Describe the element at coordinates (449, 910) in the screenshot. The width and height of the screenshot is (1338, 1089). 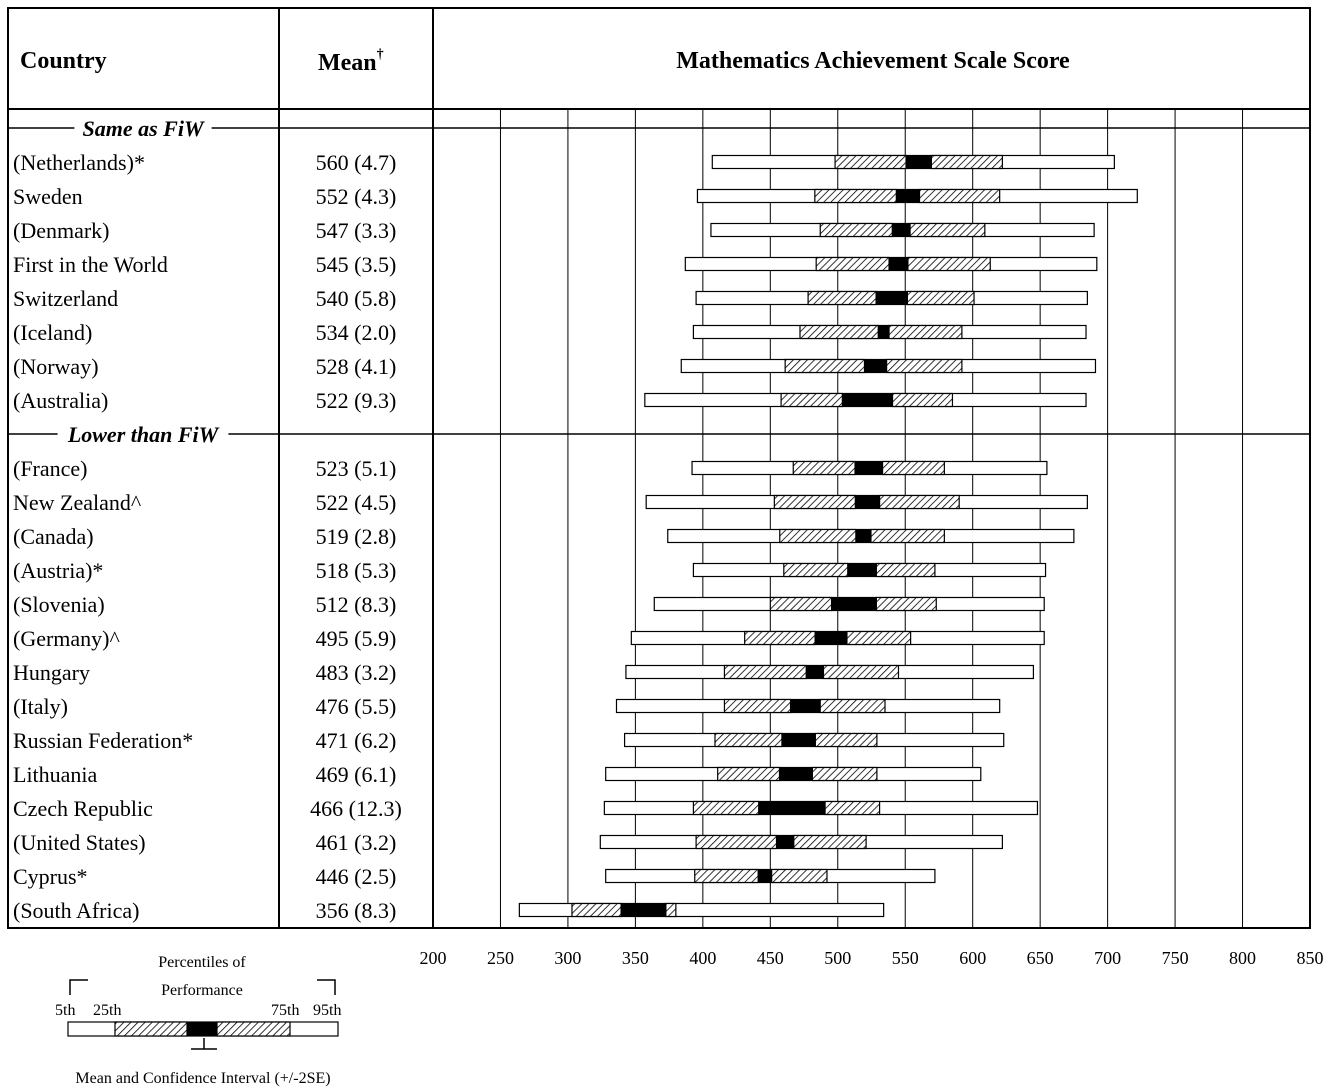
I see `data-row: (South Africa) 356 (8.3)` at that location.